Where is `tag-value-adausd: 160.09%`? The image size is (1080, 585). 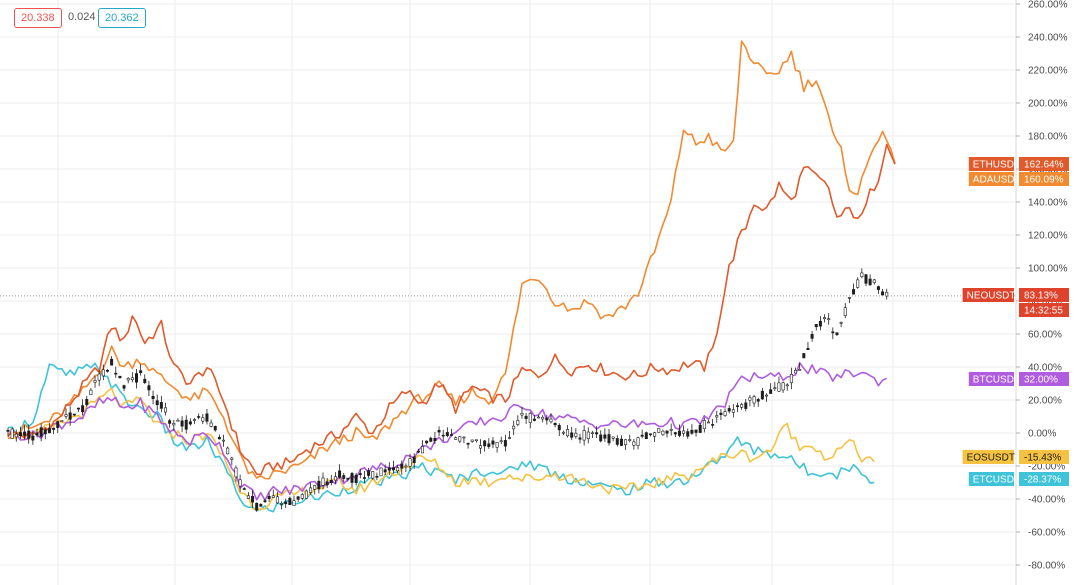 tag-value-adausd: 160.09% is located at coordinates (1044, 180).